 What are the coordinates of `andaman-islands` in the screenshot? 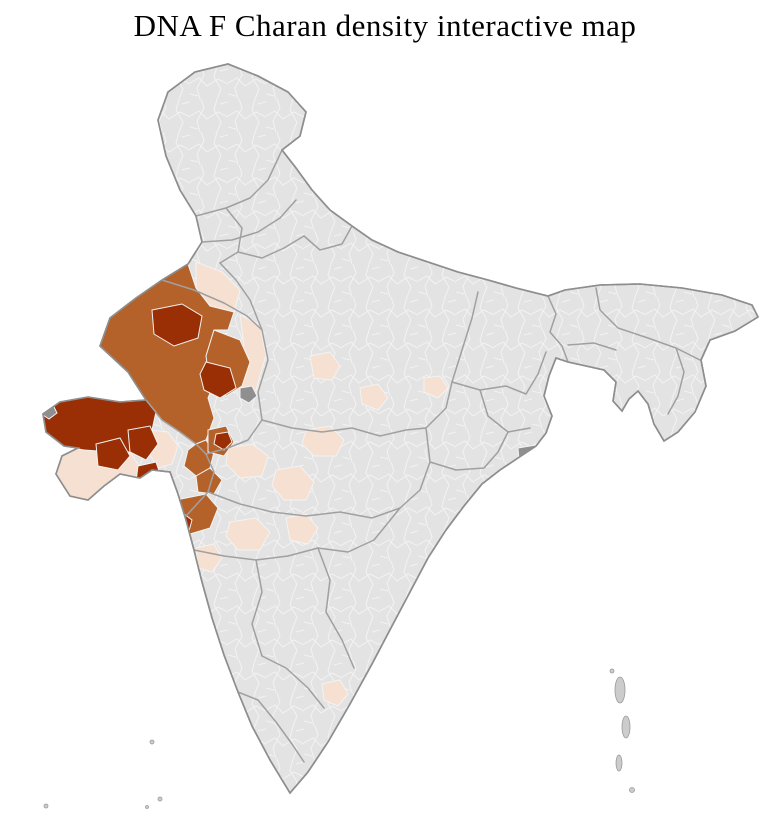 It's located at (622, 730).